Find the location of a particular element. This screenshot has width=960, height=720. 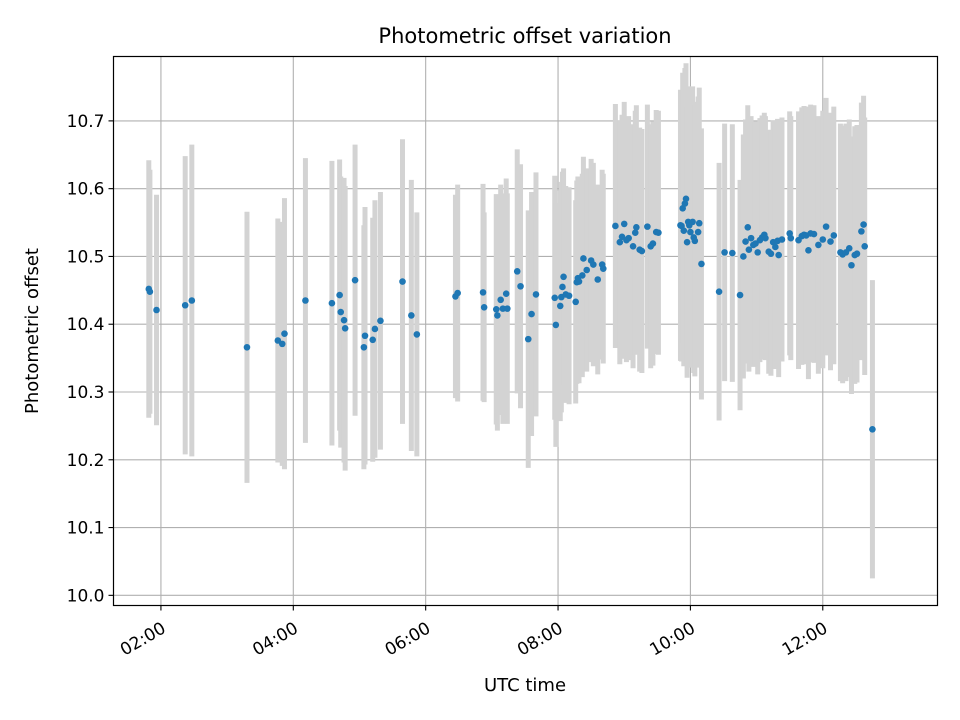

y-tick-label: 10.5 is located at coordinates (86, 257).